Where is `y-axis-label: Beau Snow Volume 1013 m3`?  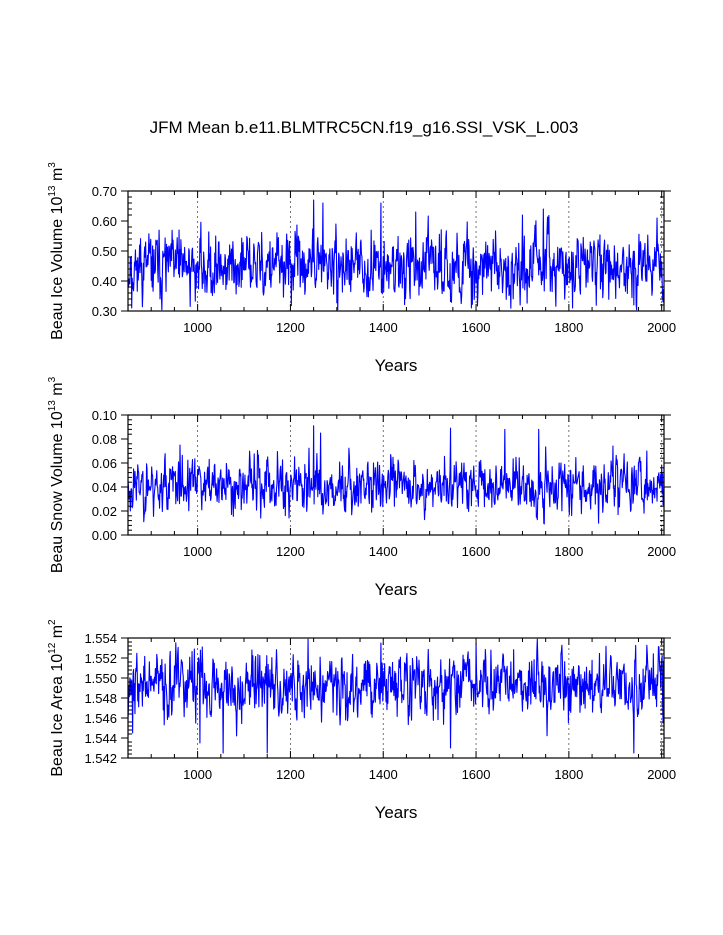
y-axis-label: Beau Snow Volume 1013 m3 is located at coordinates (56, 474).